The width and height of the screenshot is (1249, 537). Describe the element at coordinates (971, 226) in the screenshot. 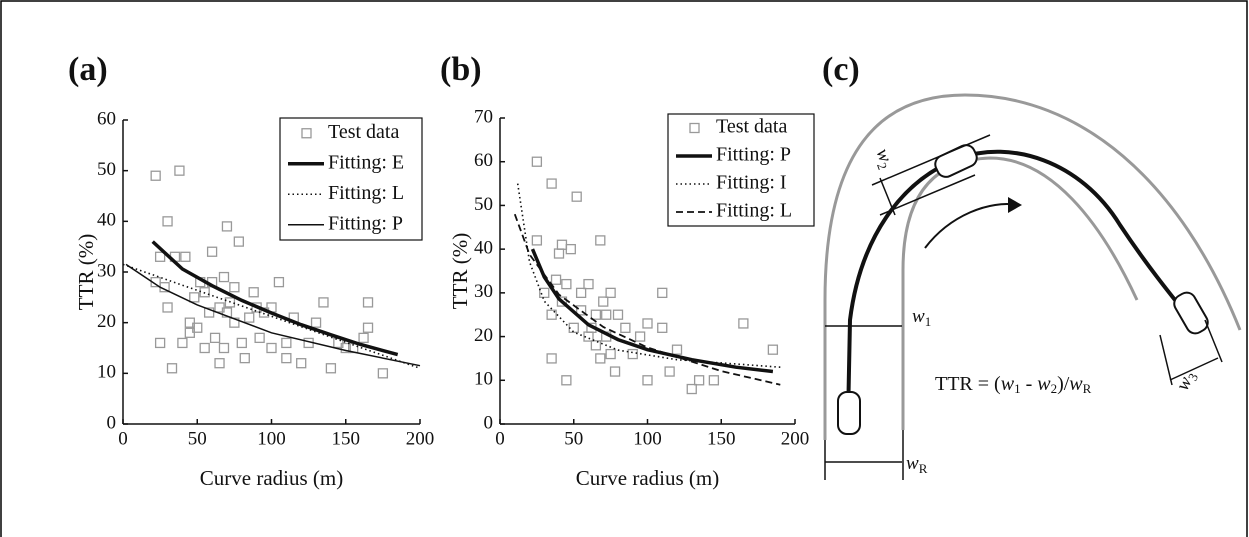

I see `direction-arrow` at that location.